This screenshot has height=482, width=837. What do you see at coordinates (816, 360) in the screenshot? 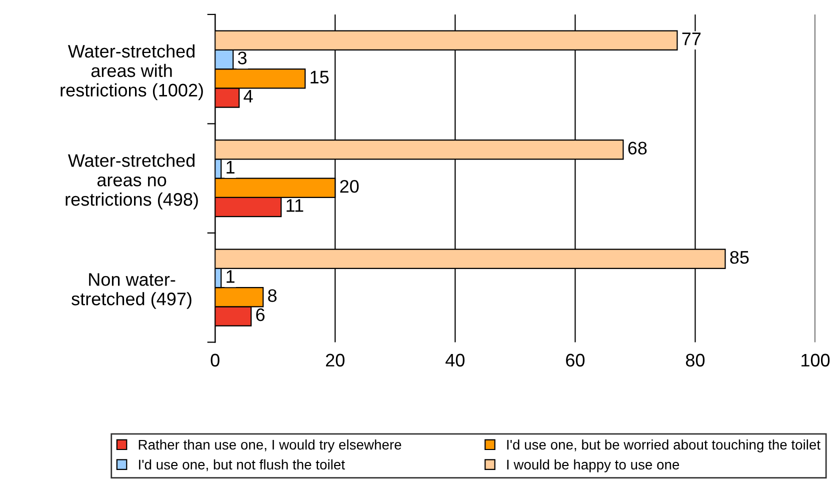
I see `x-tick-label: 100` at bounding box center [816, 360].